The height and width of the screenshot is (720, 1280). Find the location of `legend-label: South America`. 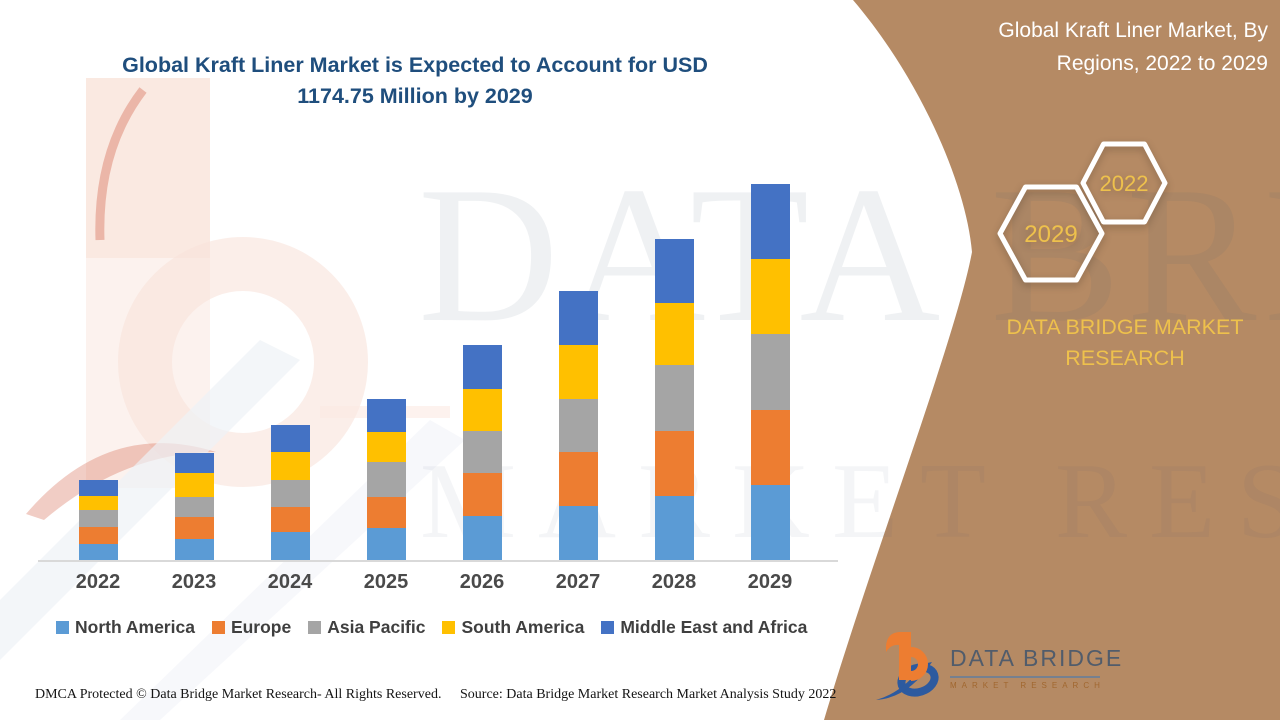

legend-label: South America is located at coordinates (523, 627).